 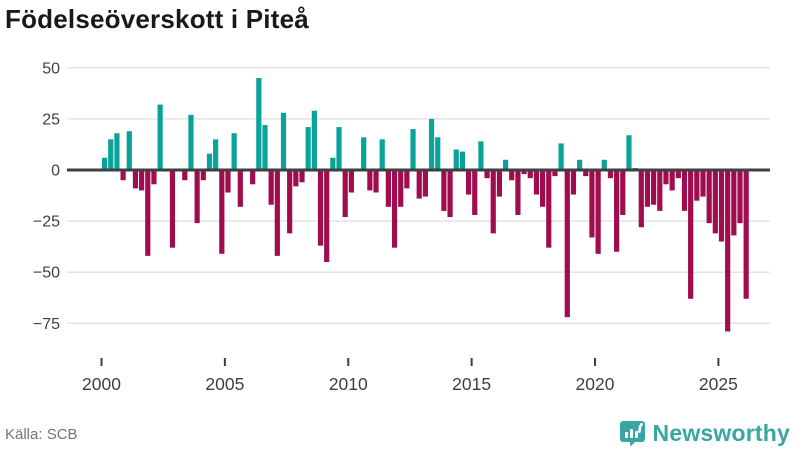 What do you see at coordinates (51, 68) in the screenshot?
I see `y-tick-label: 50` at bounding box center [51, 68].